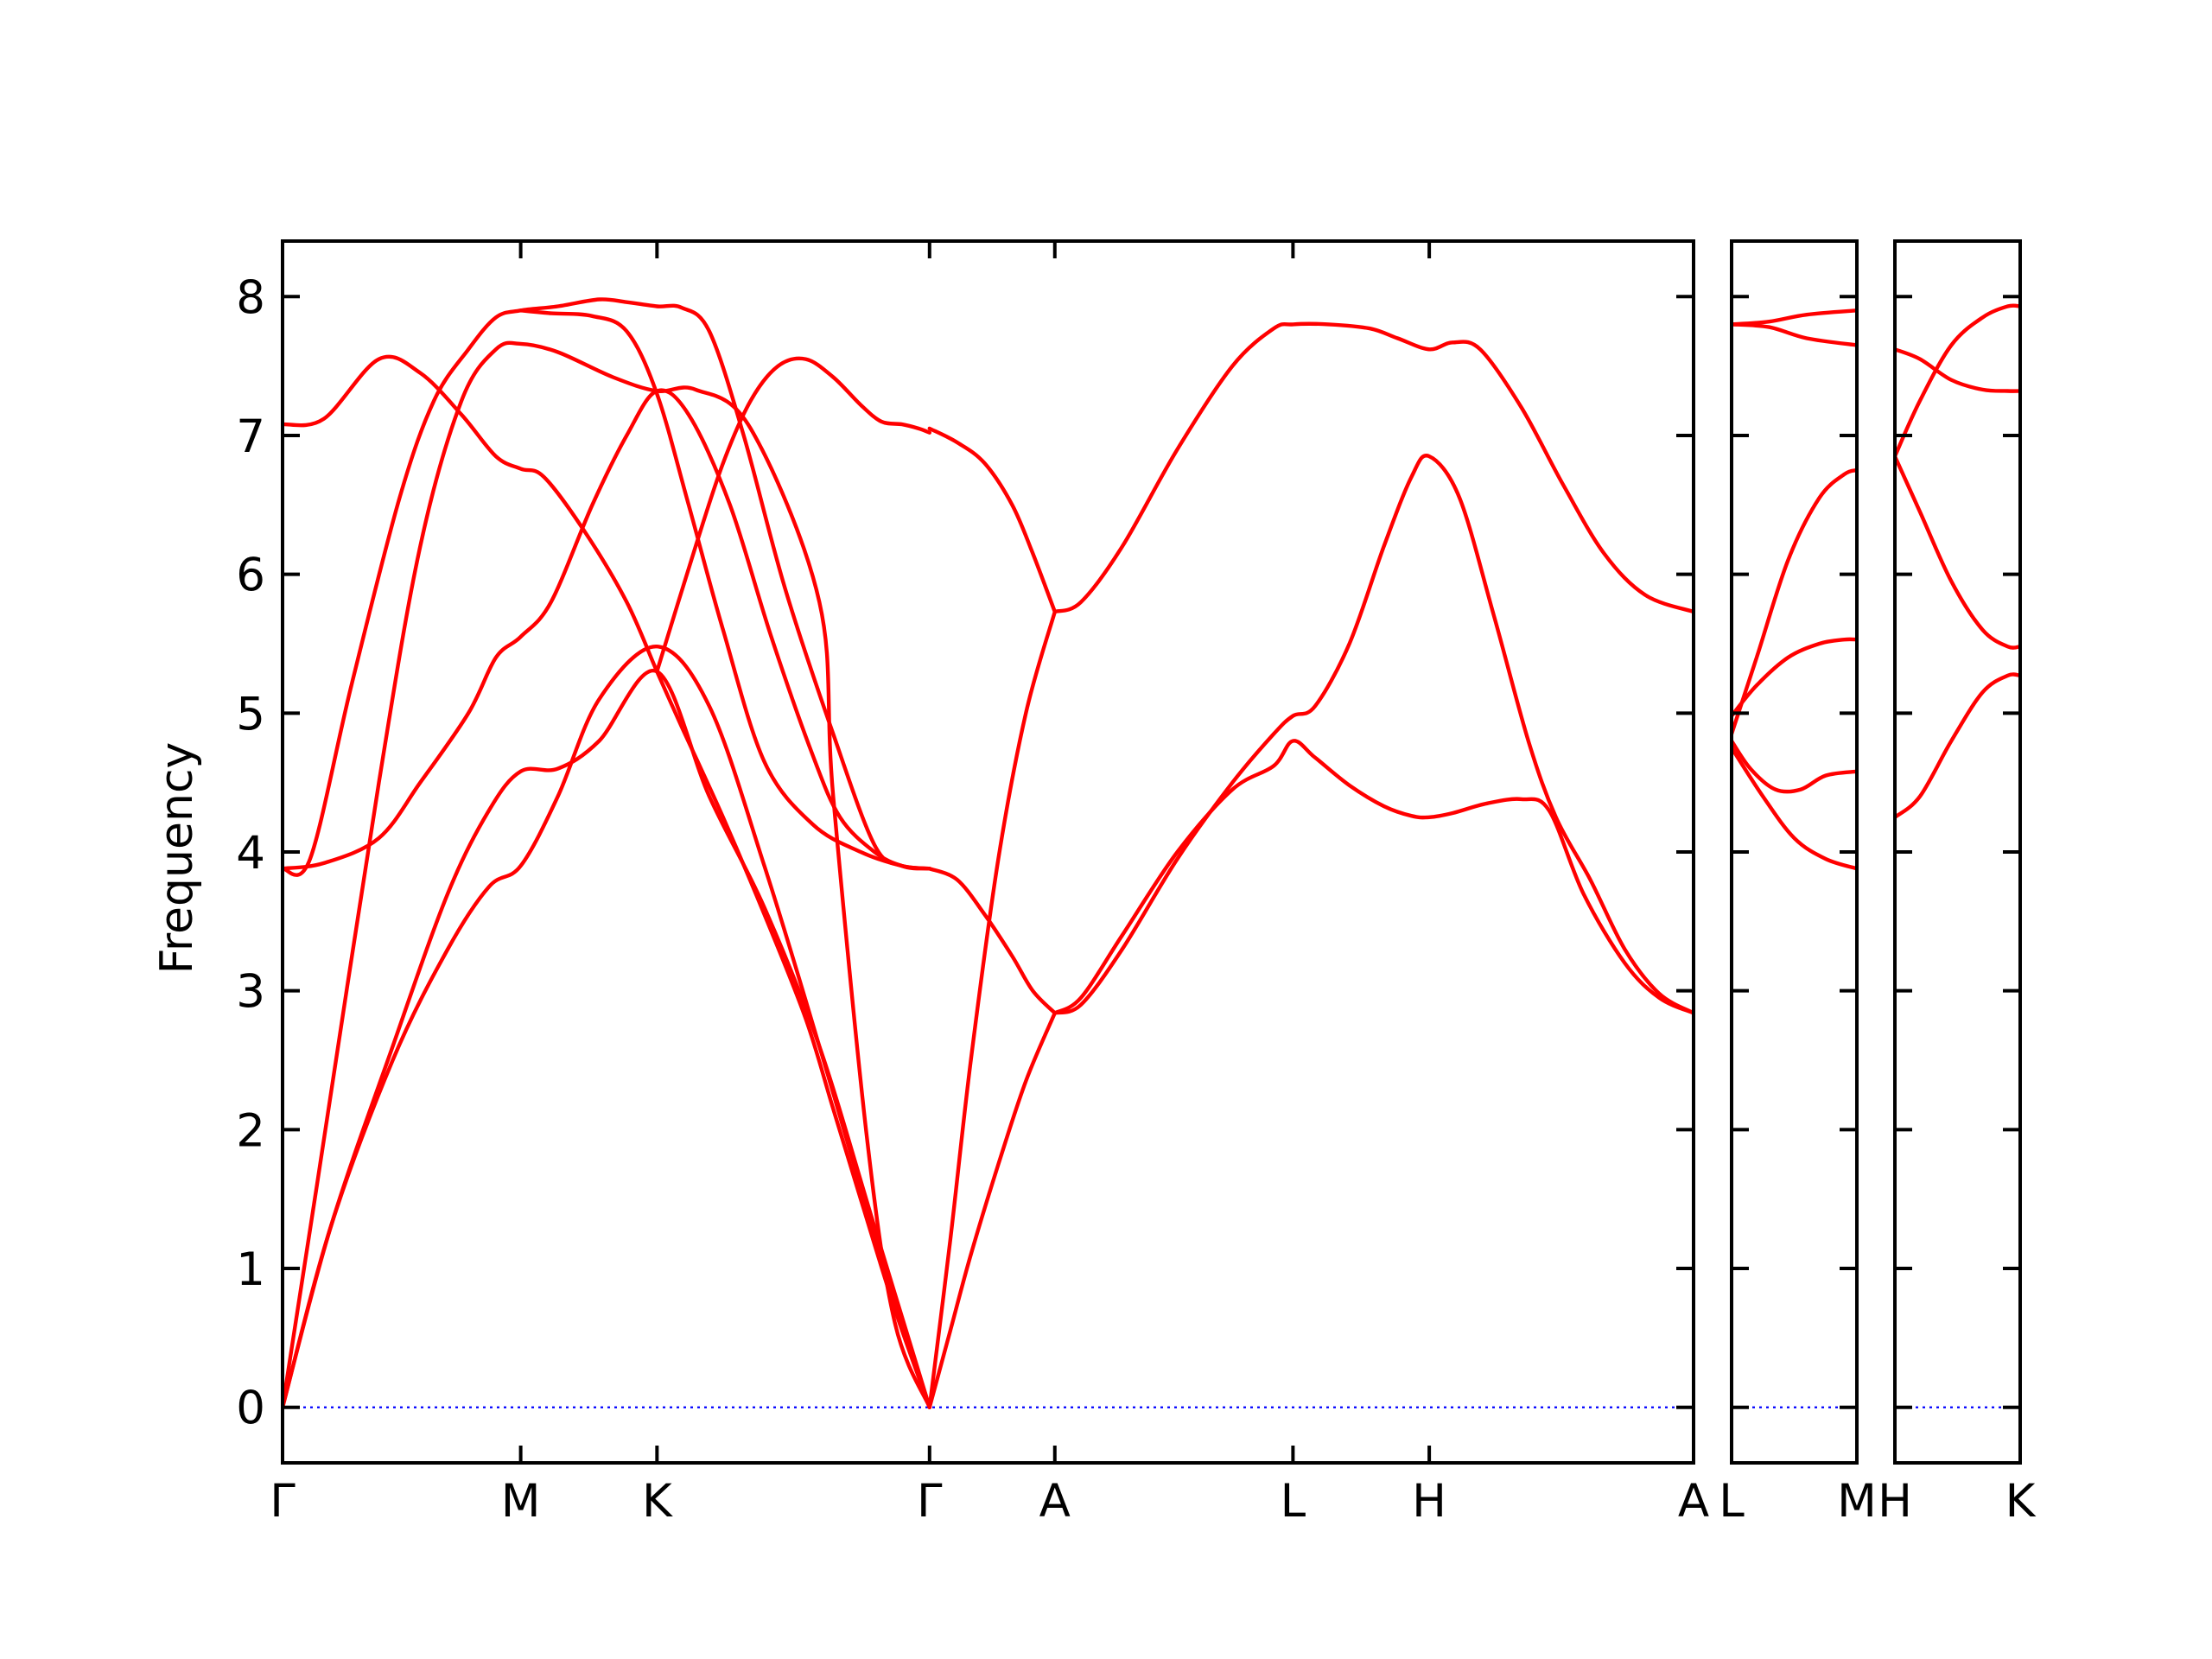 The height and width of the screenshot is (1659, 2212). I want to click on y-tick-label: 7, so click(250, 436).